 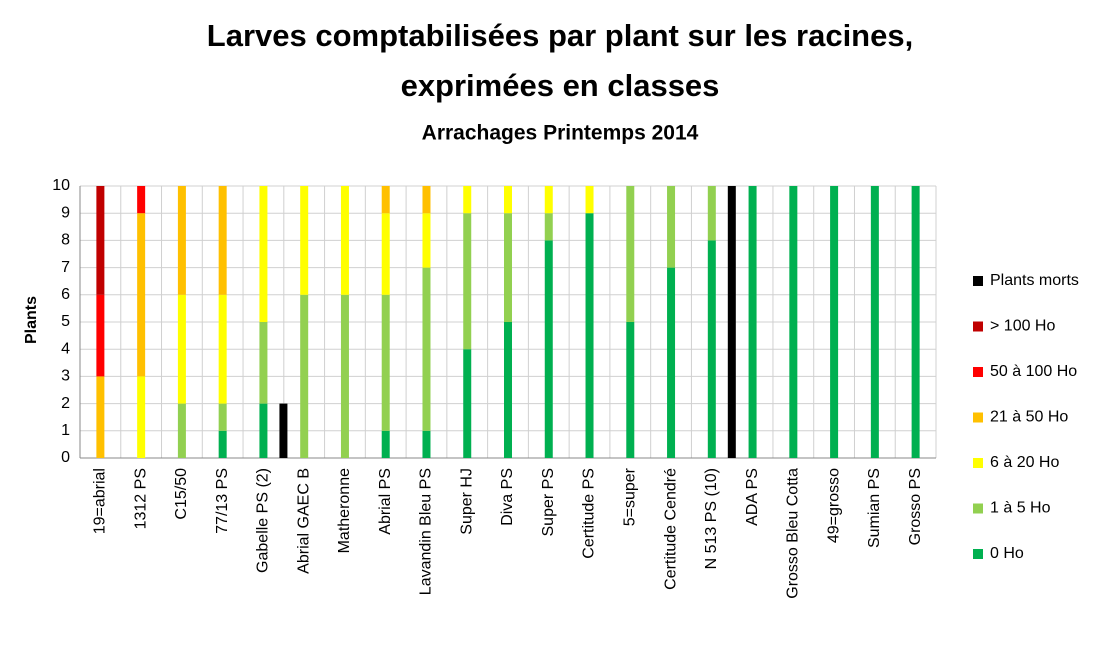 What do you see at coordinates (833, 505) in the screenshot?
I see `x-tick-label: 49=grosso` at bounding box center [833, 505].